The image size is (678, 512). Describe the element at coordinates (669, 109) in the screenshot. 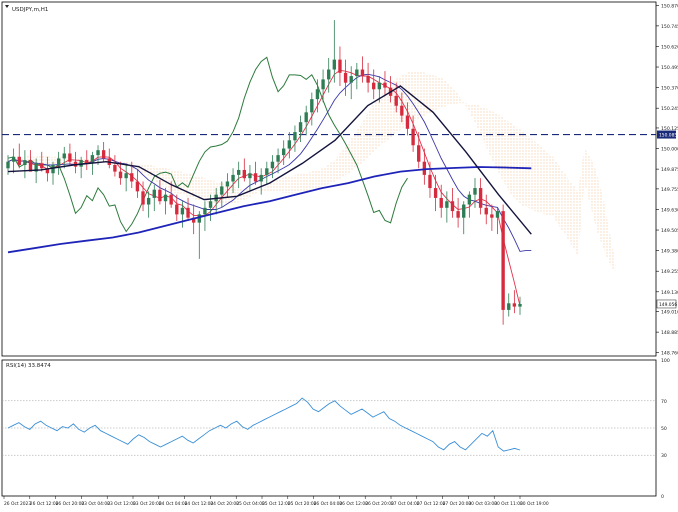

I see `price-tick-label: 150.245` at that location.